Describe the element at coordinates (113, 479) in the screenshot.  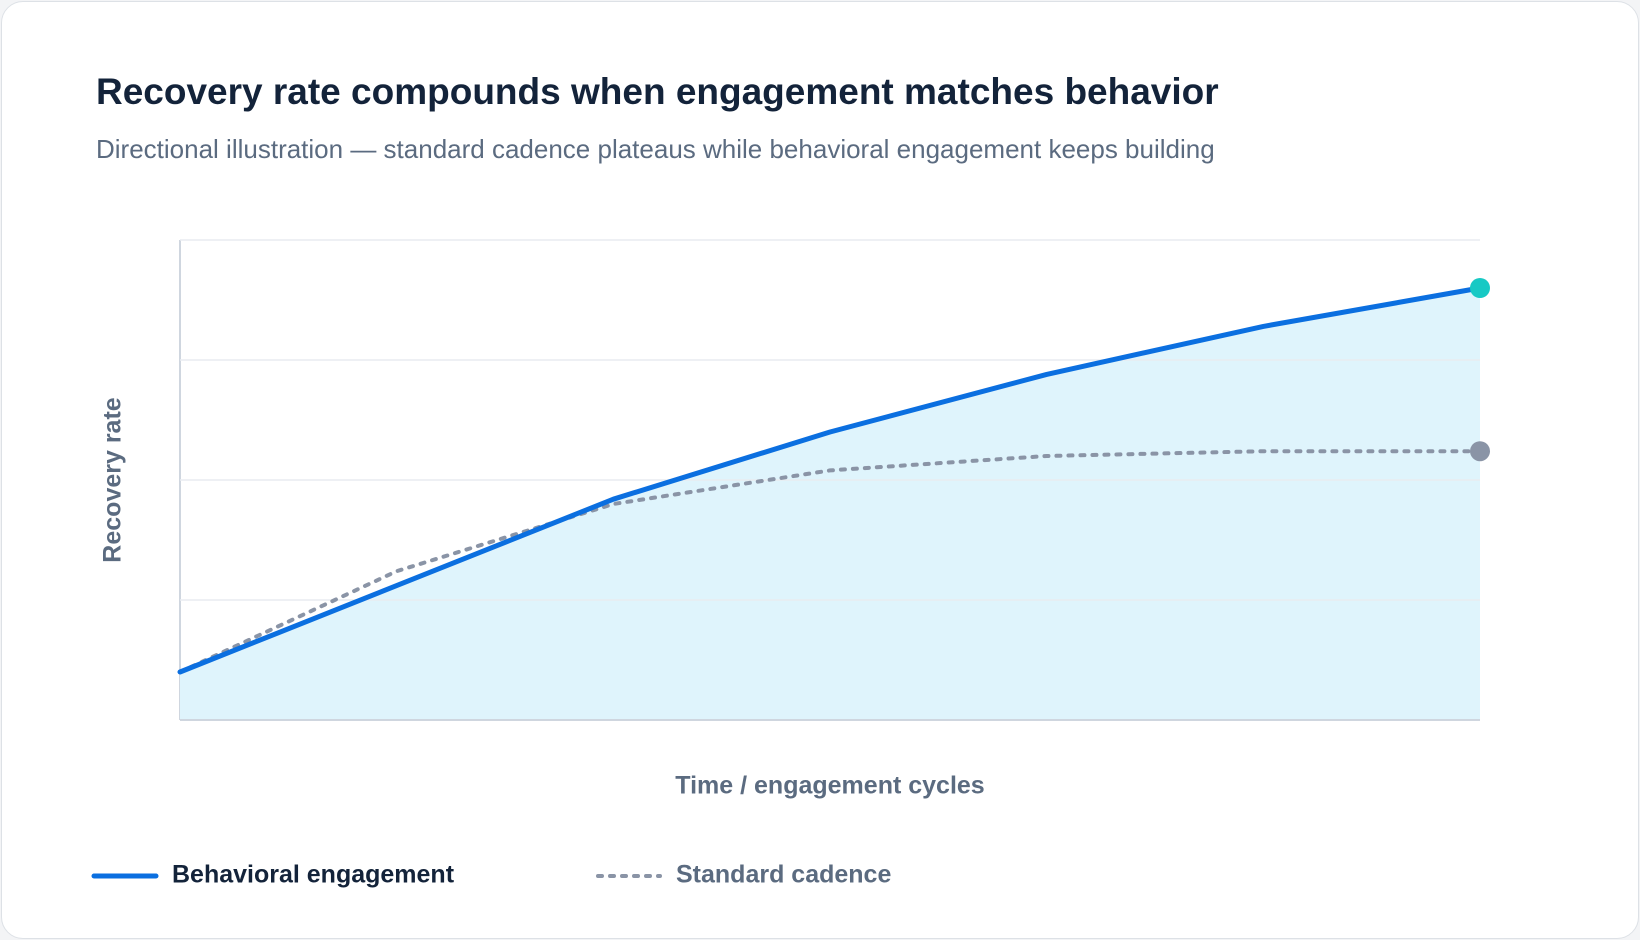
I see `y-axis-label: Recovery rate` at that location.